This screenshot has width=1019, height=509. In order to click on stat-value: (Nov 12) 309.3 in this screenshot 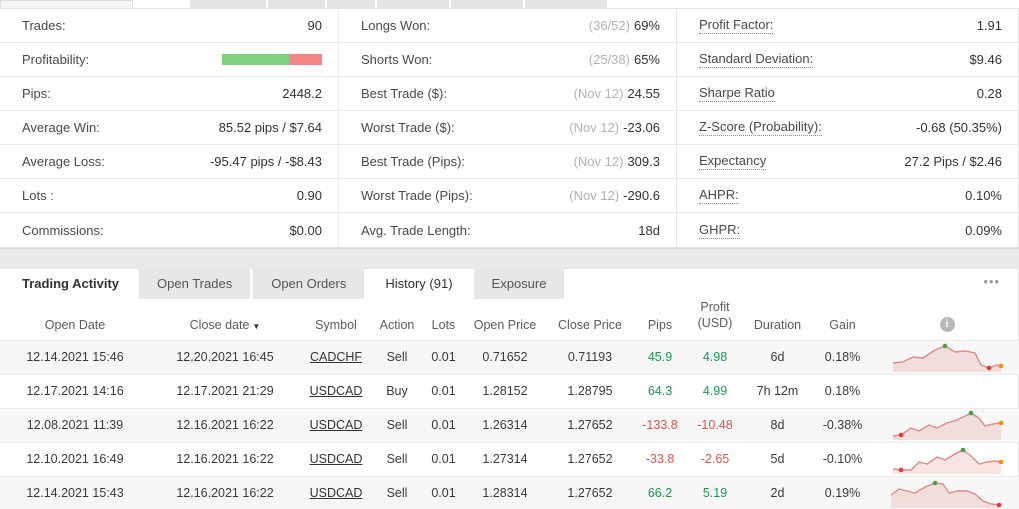, I will do `click(617, 161)`.